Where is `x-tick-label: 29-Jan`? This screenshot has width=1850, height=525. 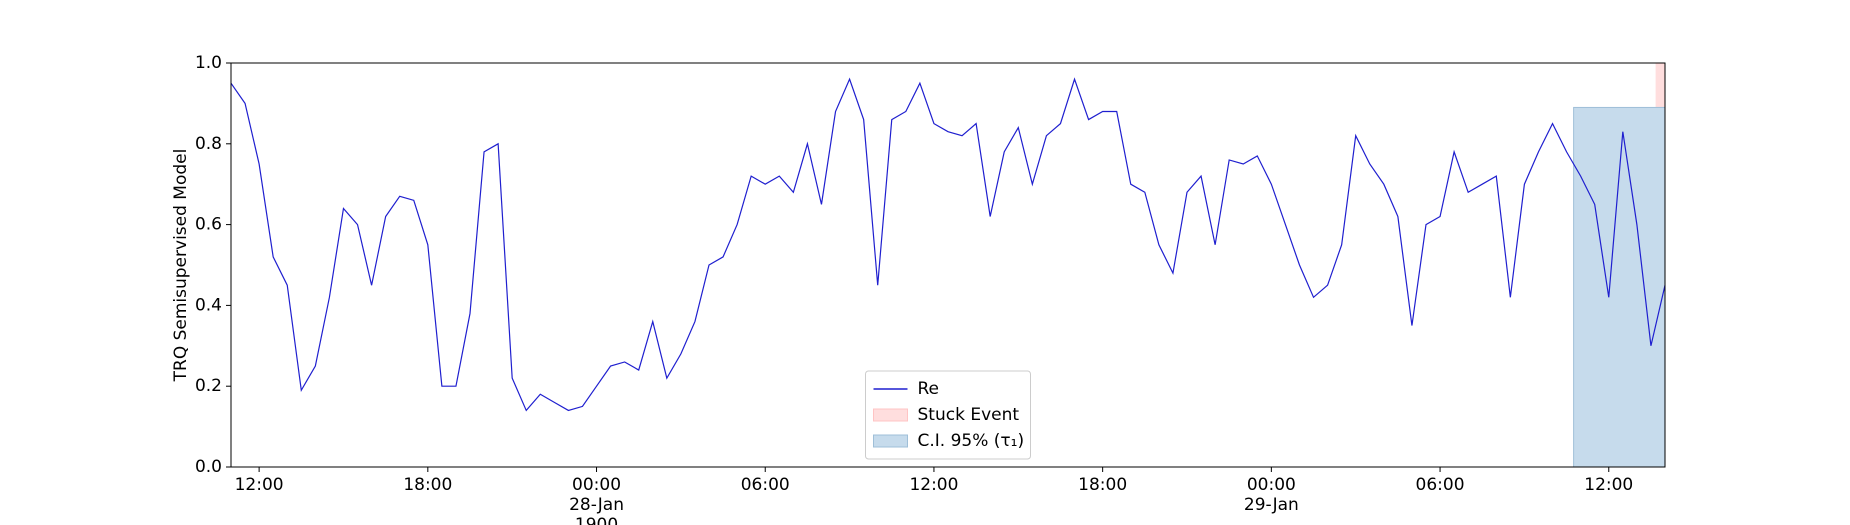
x-tick-label: 29-Jan is located at coordinates (1271, 505).